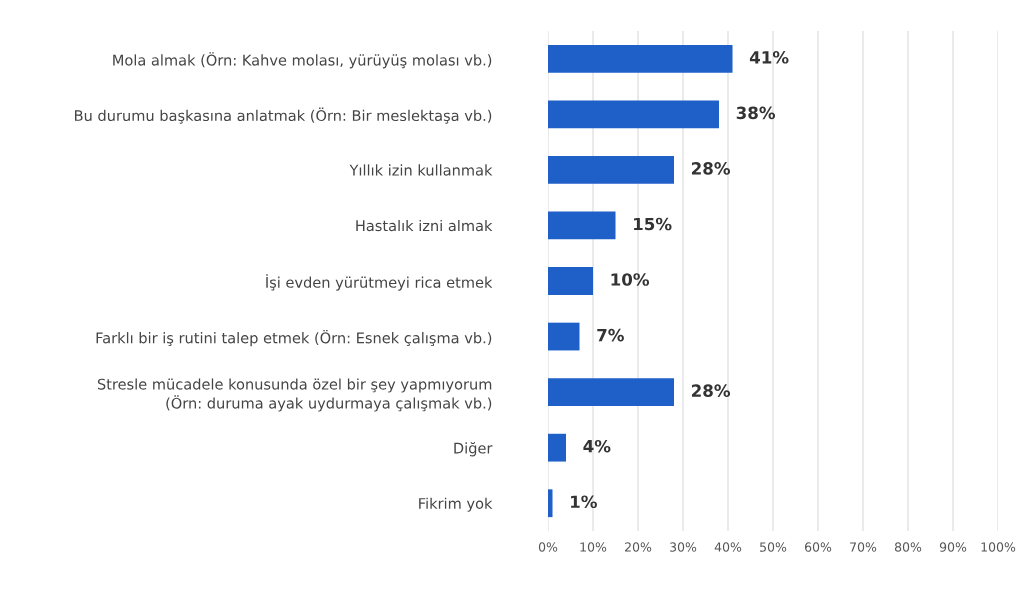  What do you see at coordinates (773, 547) in the screenshot?
I see `x-tick-label: 50%` at bounding box center [773, 547].